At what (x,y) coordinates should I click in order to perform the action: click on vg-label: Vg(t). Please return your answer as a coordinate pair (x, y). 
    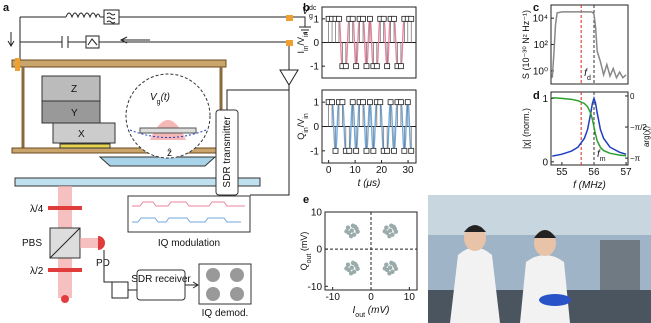
    Looking at the image, I should click on (160, 99).